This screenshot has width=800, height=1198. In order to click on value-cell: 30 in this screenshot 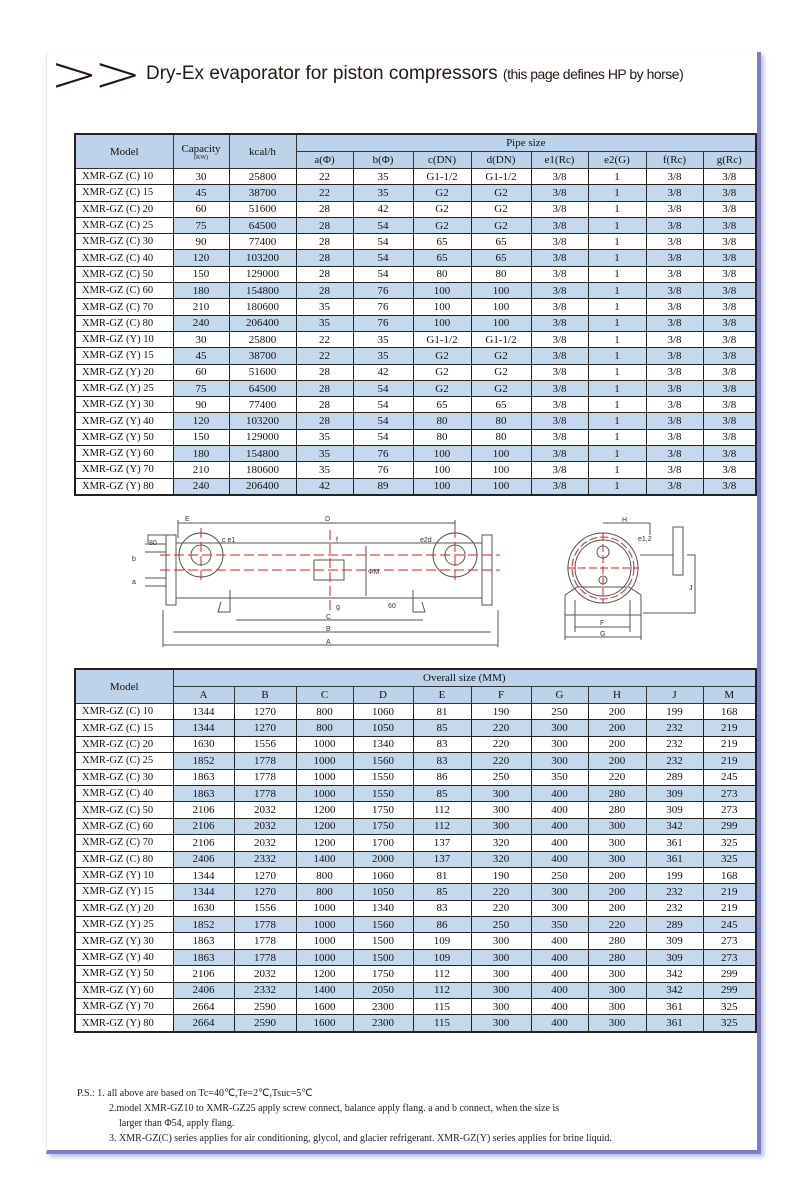, I will do `click(201, 176)`.